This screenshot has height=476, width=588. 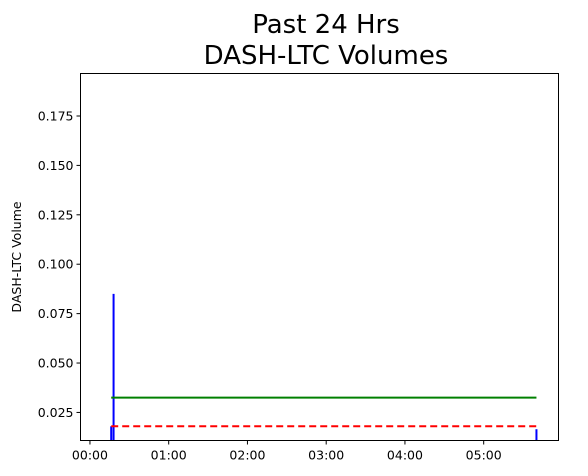 What do you see at coordinates (56, 363) in the screenshot?
I see `y-tick-label: 0.050` at bounding box center [56, 363].